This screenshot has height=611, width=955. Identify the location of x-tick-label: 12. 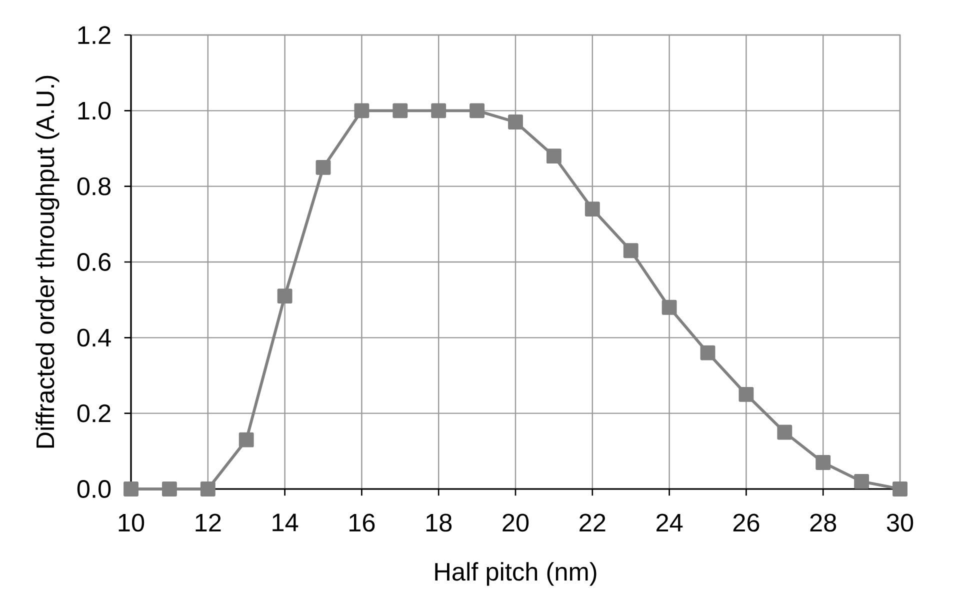
(208, 523).